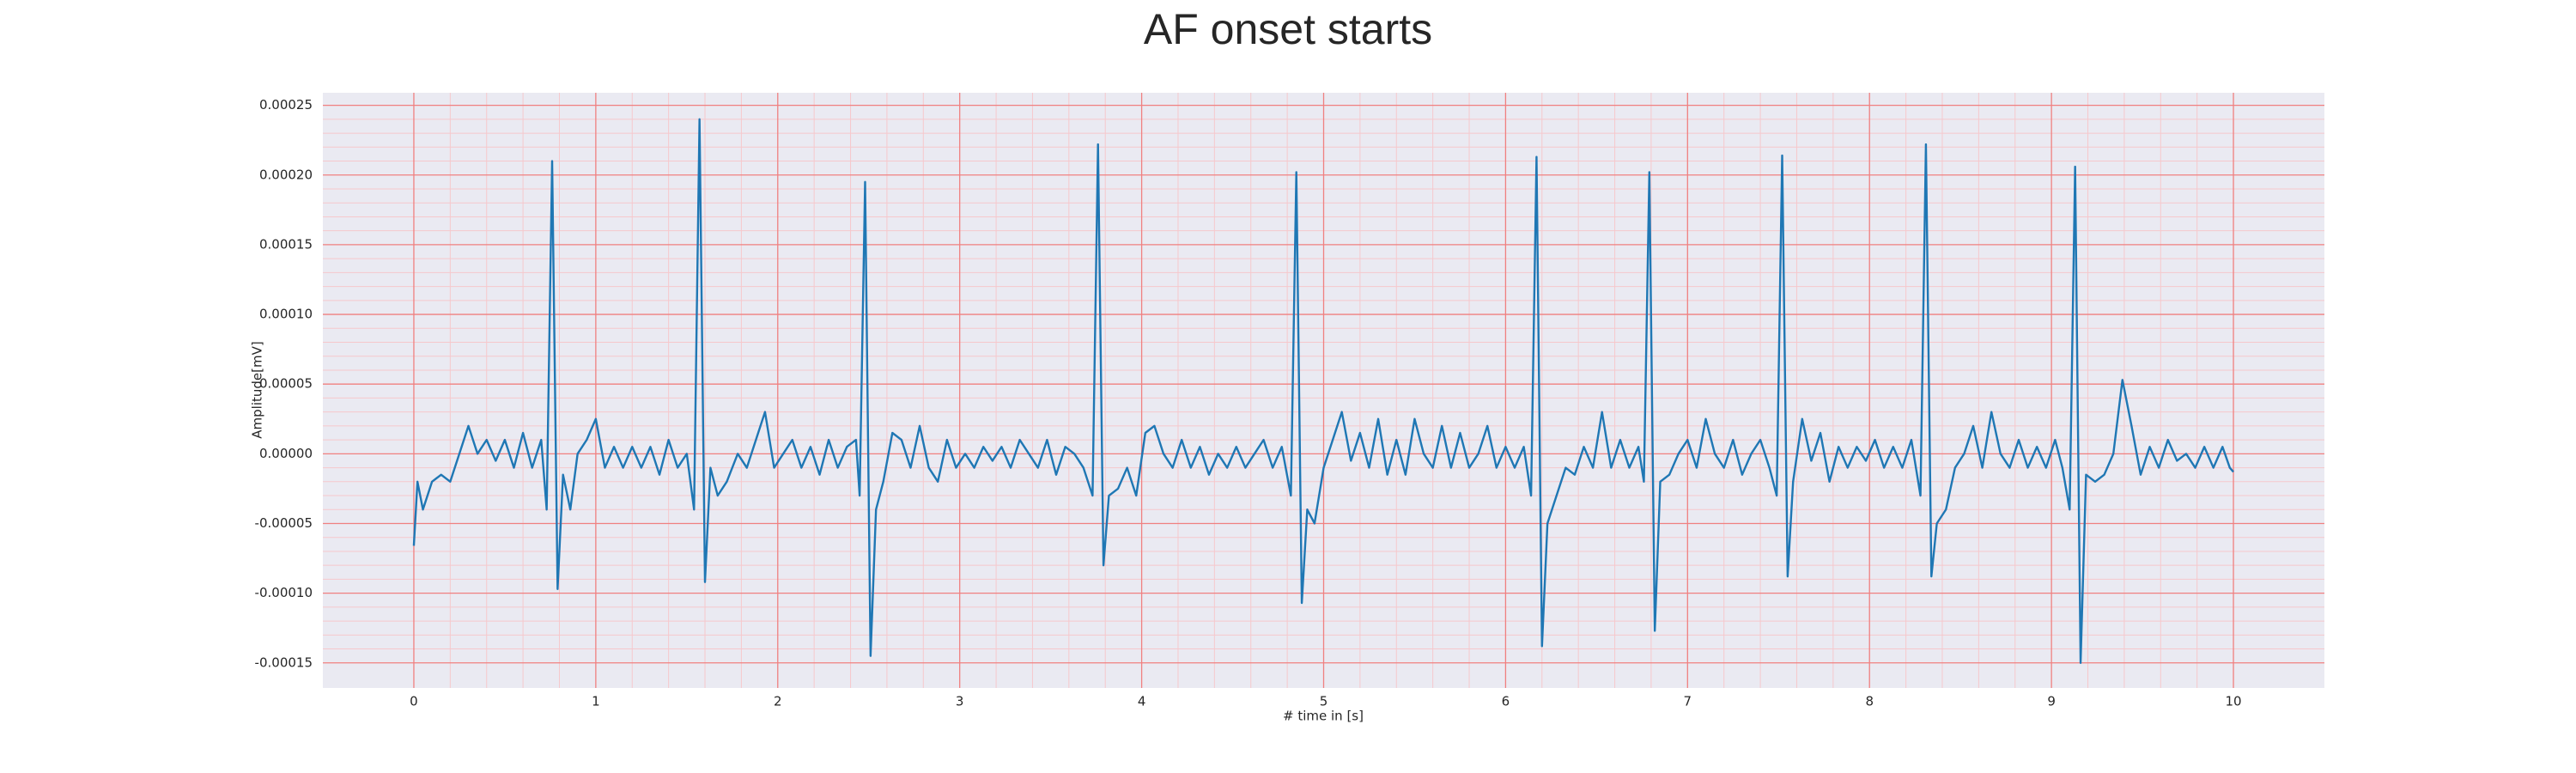 This screenshot has height=773, width=2576. Describe the element at coordinates (1688, 701) in the screenshot. I see `x-tick-label: 7` at that location.